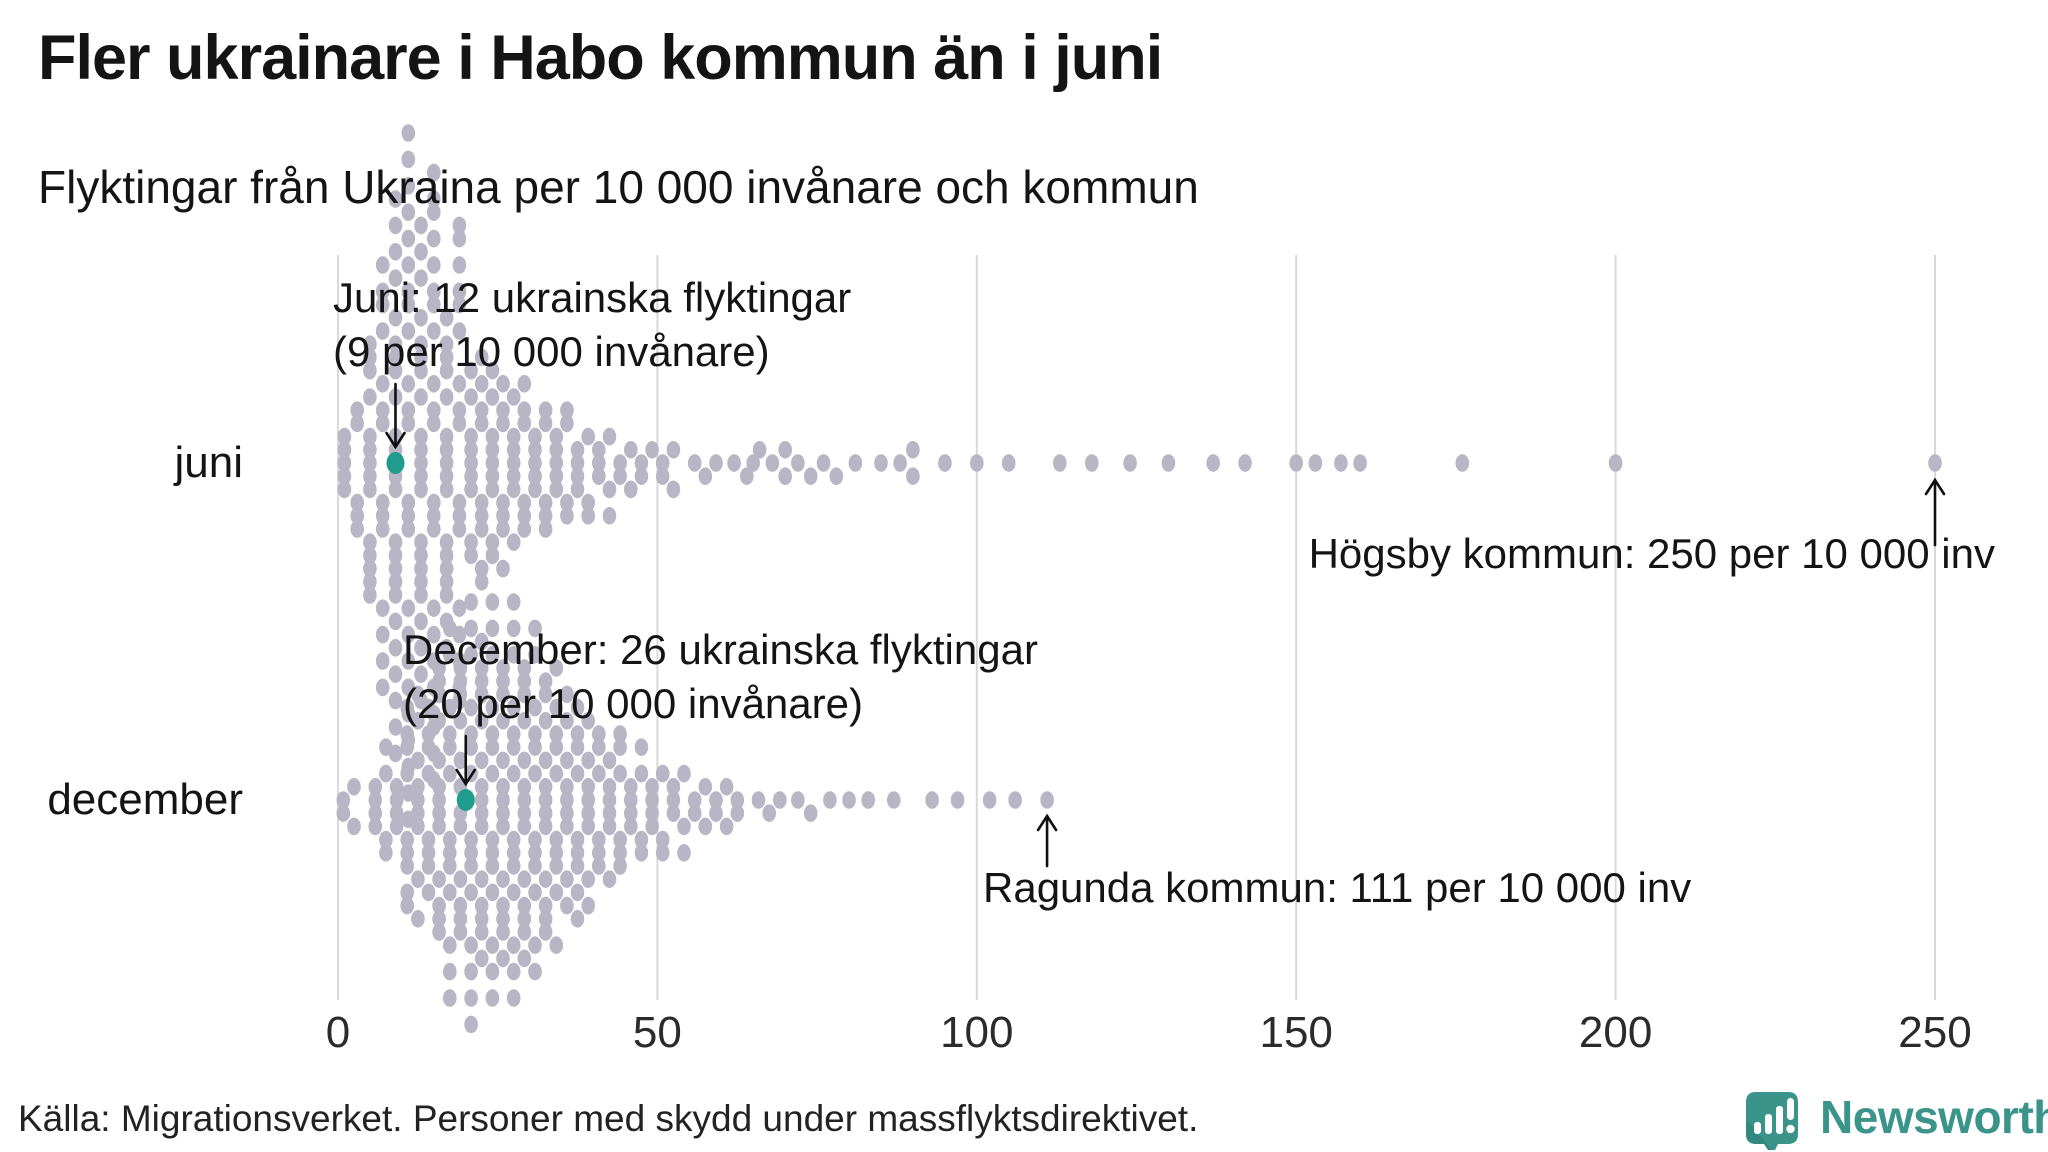 The height and width of the screenshot is (1152, 2048). Describe the element at coordinates (551, 351) in the screenshot. I see `annotation-habo-juni-line2: (9 per 10 000 invånare)` at that location.